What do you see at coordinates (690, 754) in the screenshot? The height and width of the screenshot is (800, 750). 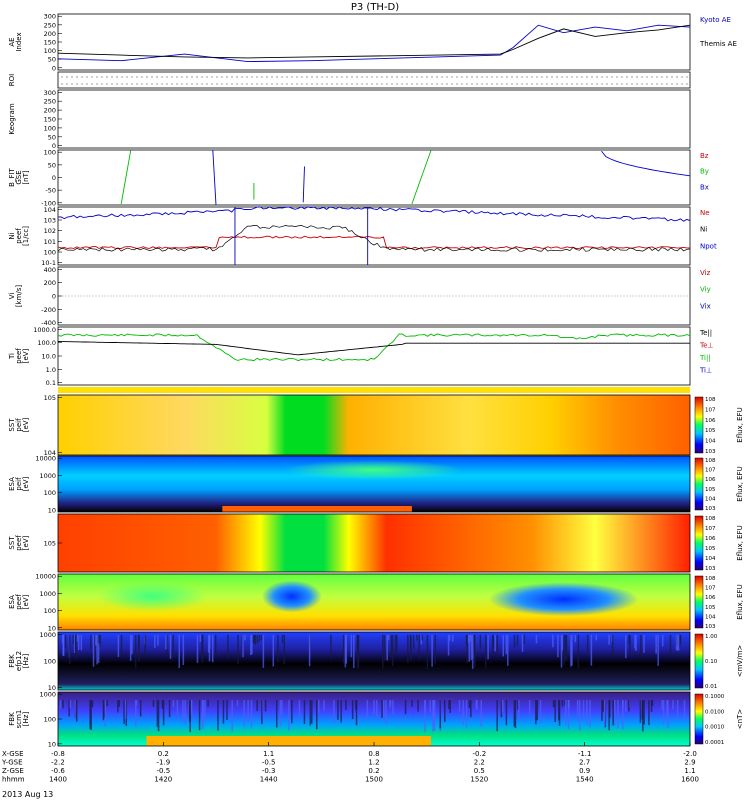 I see `axis-row-value: -2.0` at bounding box center [690, 754].